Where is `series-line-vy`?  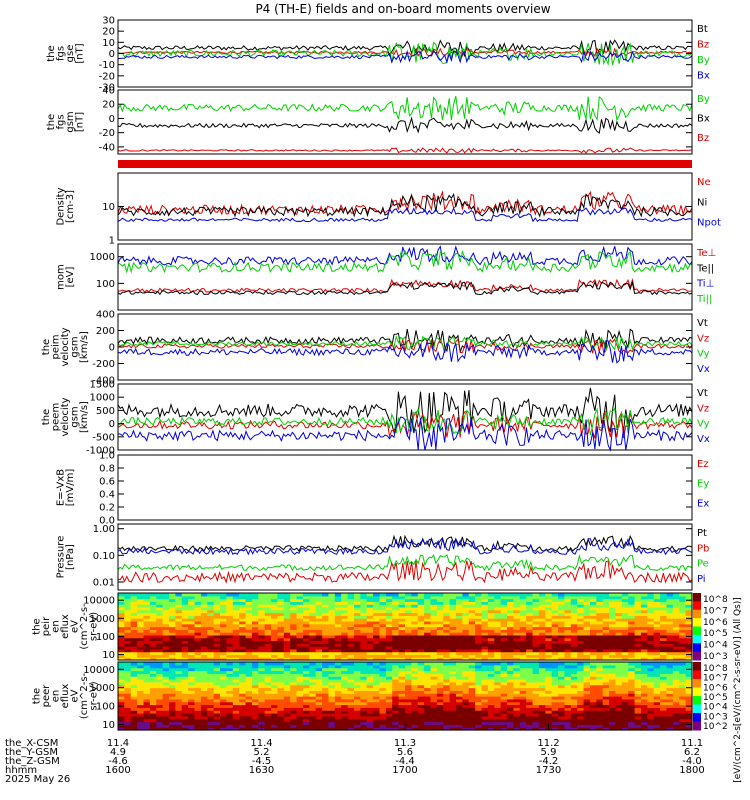
series-line-vy is located at coordinates (405, 343).